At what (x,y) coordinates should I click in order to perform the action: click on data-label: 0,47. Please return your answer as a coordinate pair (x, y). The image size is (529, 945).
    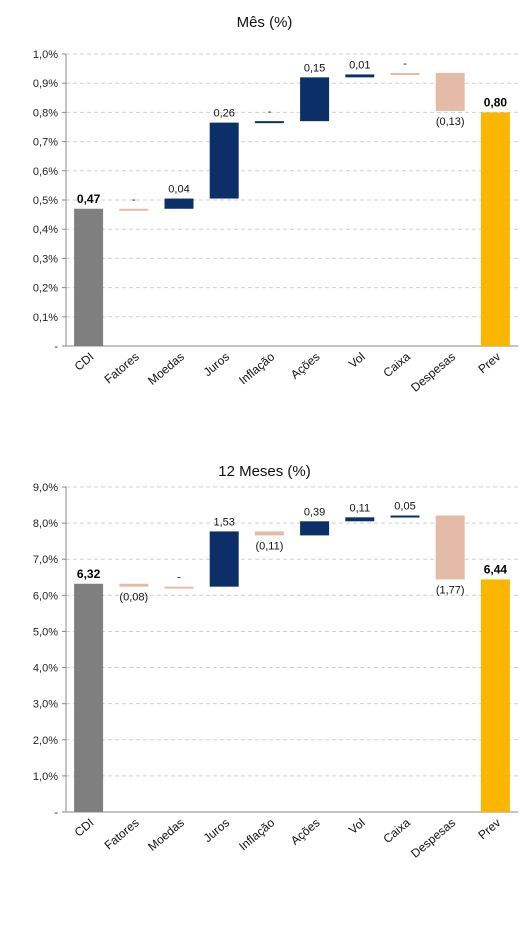
    Looking at the image, I should click on (89, 199).